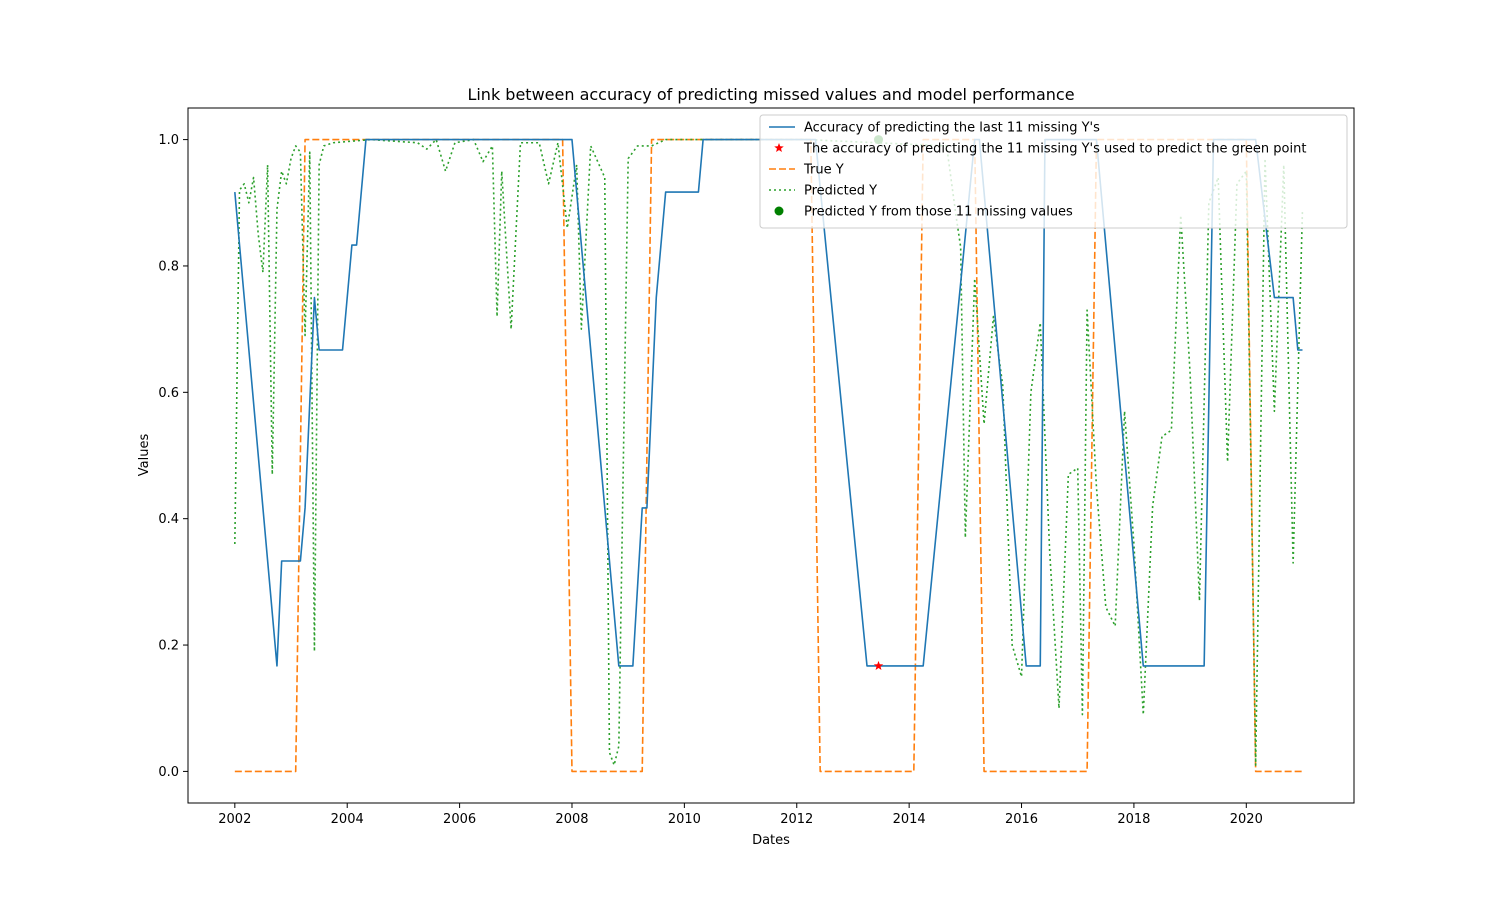 Image resolution: width=1504 pixels, height=902 pixels. Describe the element at coordinates (173, 456) in the screenshot. I see `y-axis: 0.0 0.2 0.4 0.6 0.8 1.0` at that location.